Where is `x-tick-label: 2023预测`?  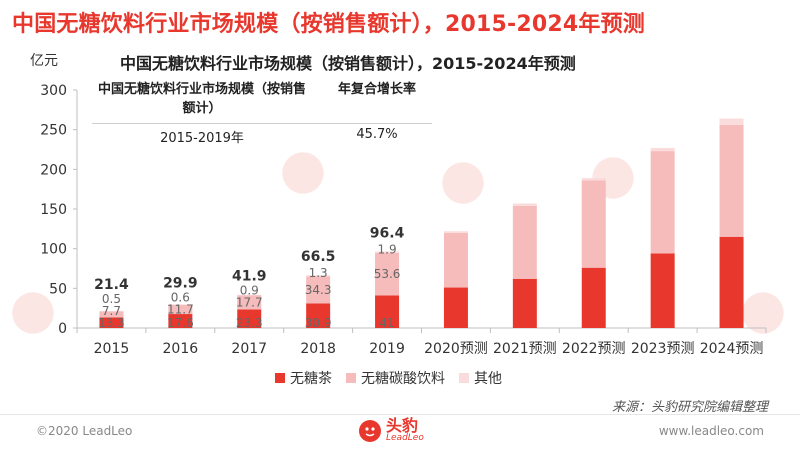
x-tick-label: 2023预测 is located at coordinates (663, 349).